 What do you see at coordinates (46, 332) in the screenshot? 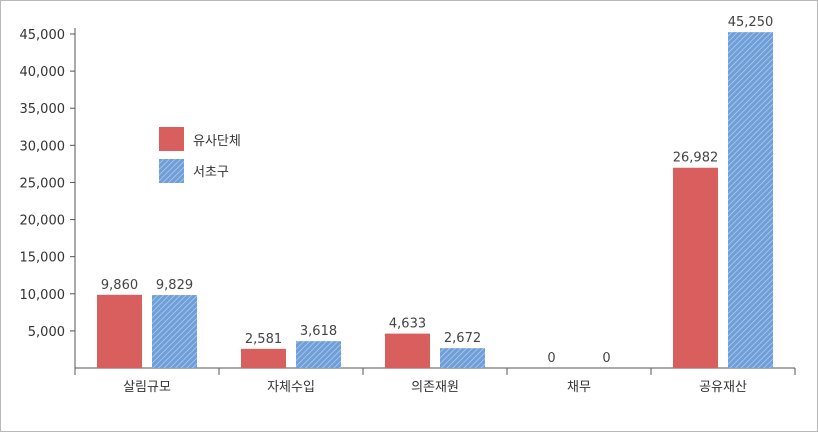
I see `y-tick-label: 5,000` at bounding box center [46, 332].